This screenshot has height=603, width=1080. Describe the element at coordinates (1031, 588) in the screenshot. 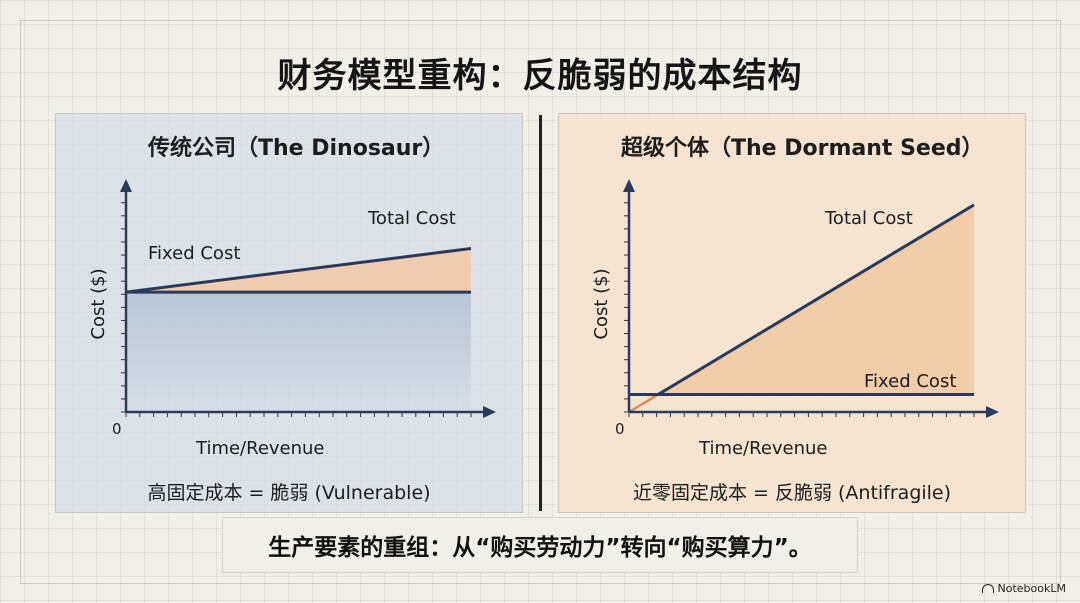

I see `brand-label: NotebookLM` at that location.